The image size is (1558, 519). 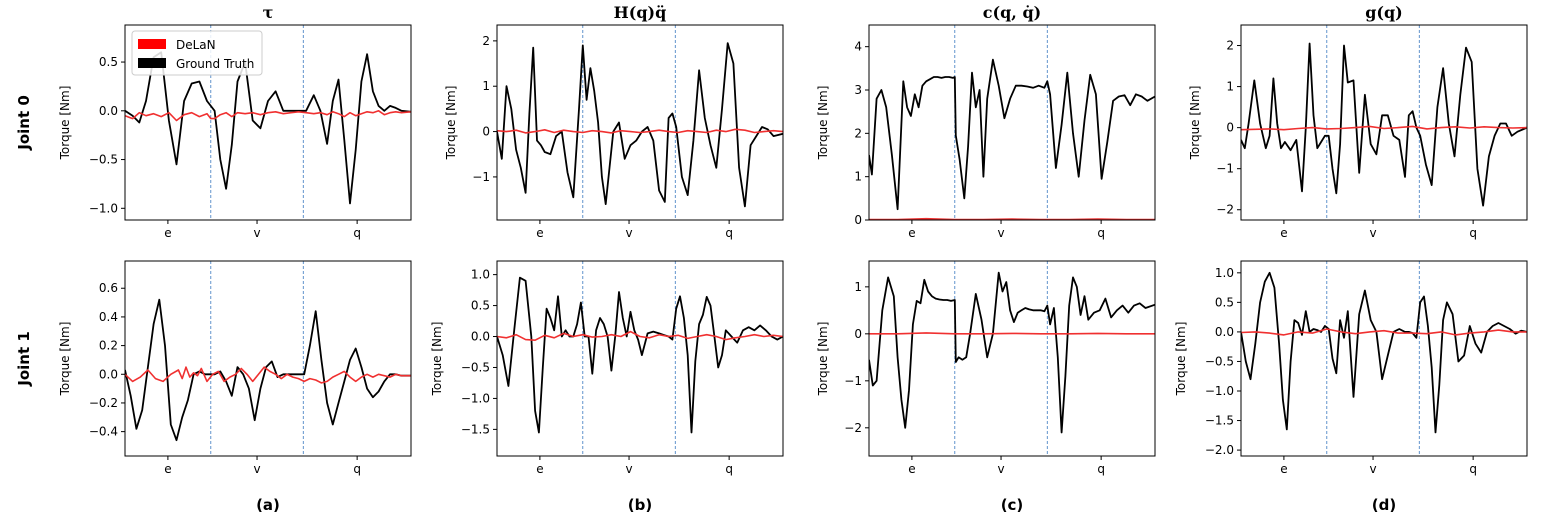 I want to click on panel-label: (c), so click(x=1012, y=505).